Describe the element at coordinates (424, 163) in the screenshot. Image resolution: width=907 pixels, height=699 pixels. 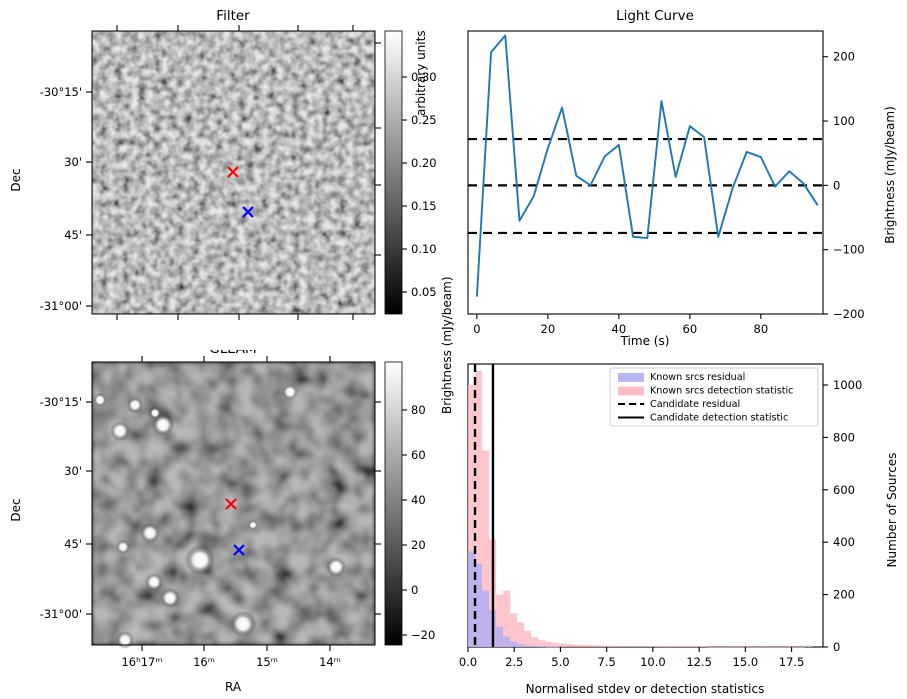
I see `filter-cbar-tick-3: 0.20` at that location.